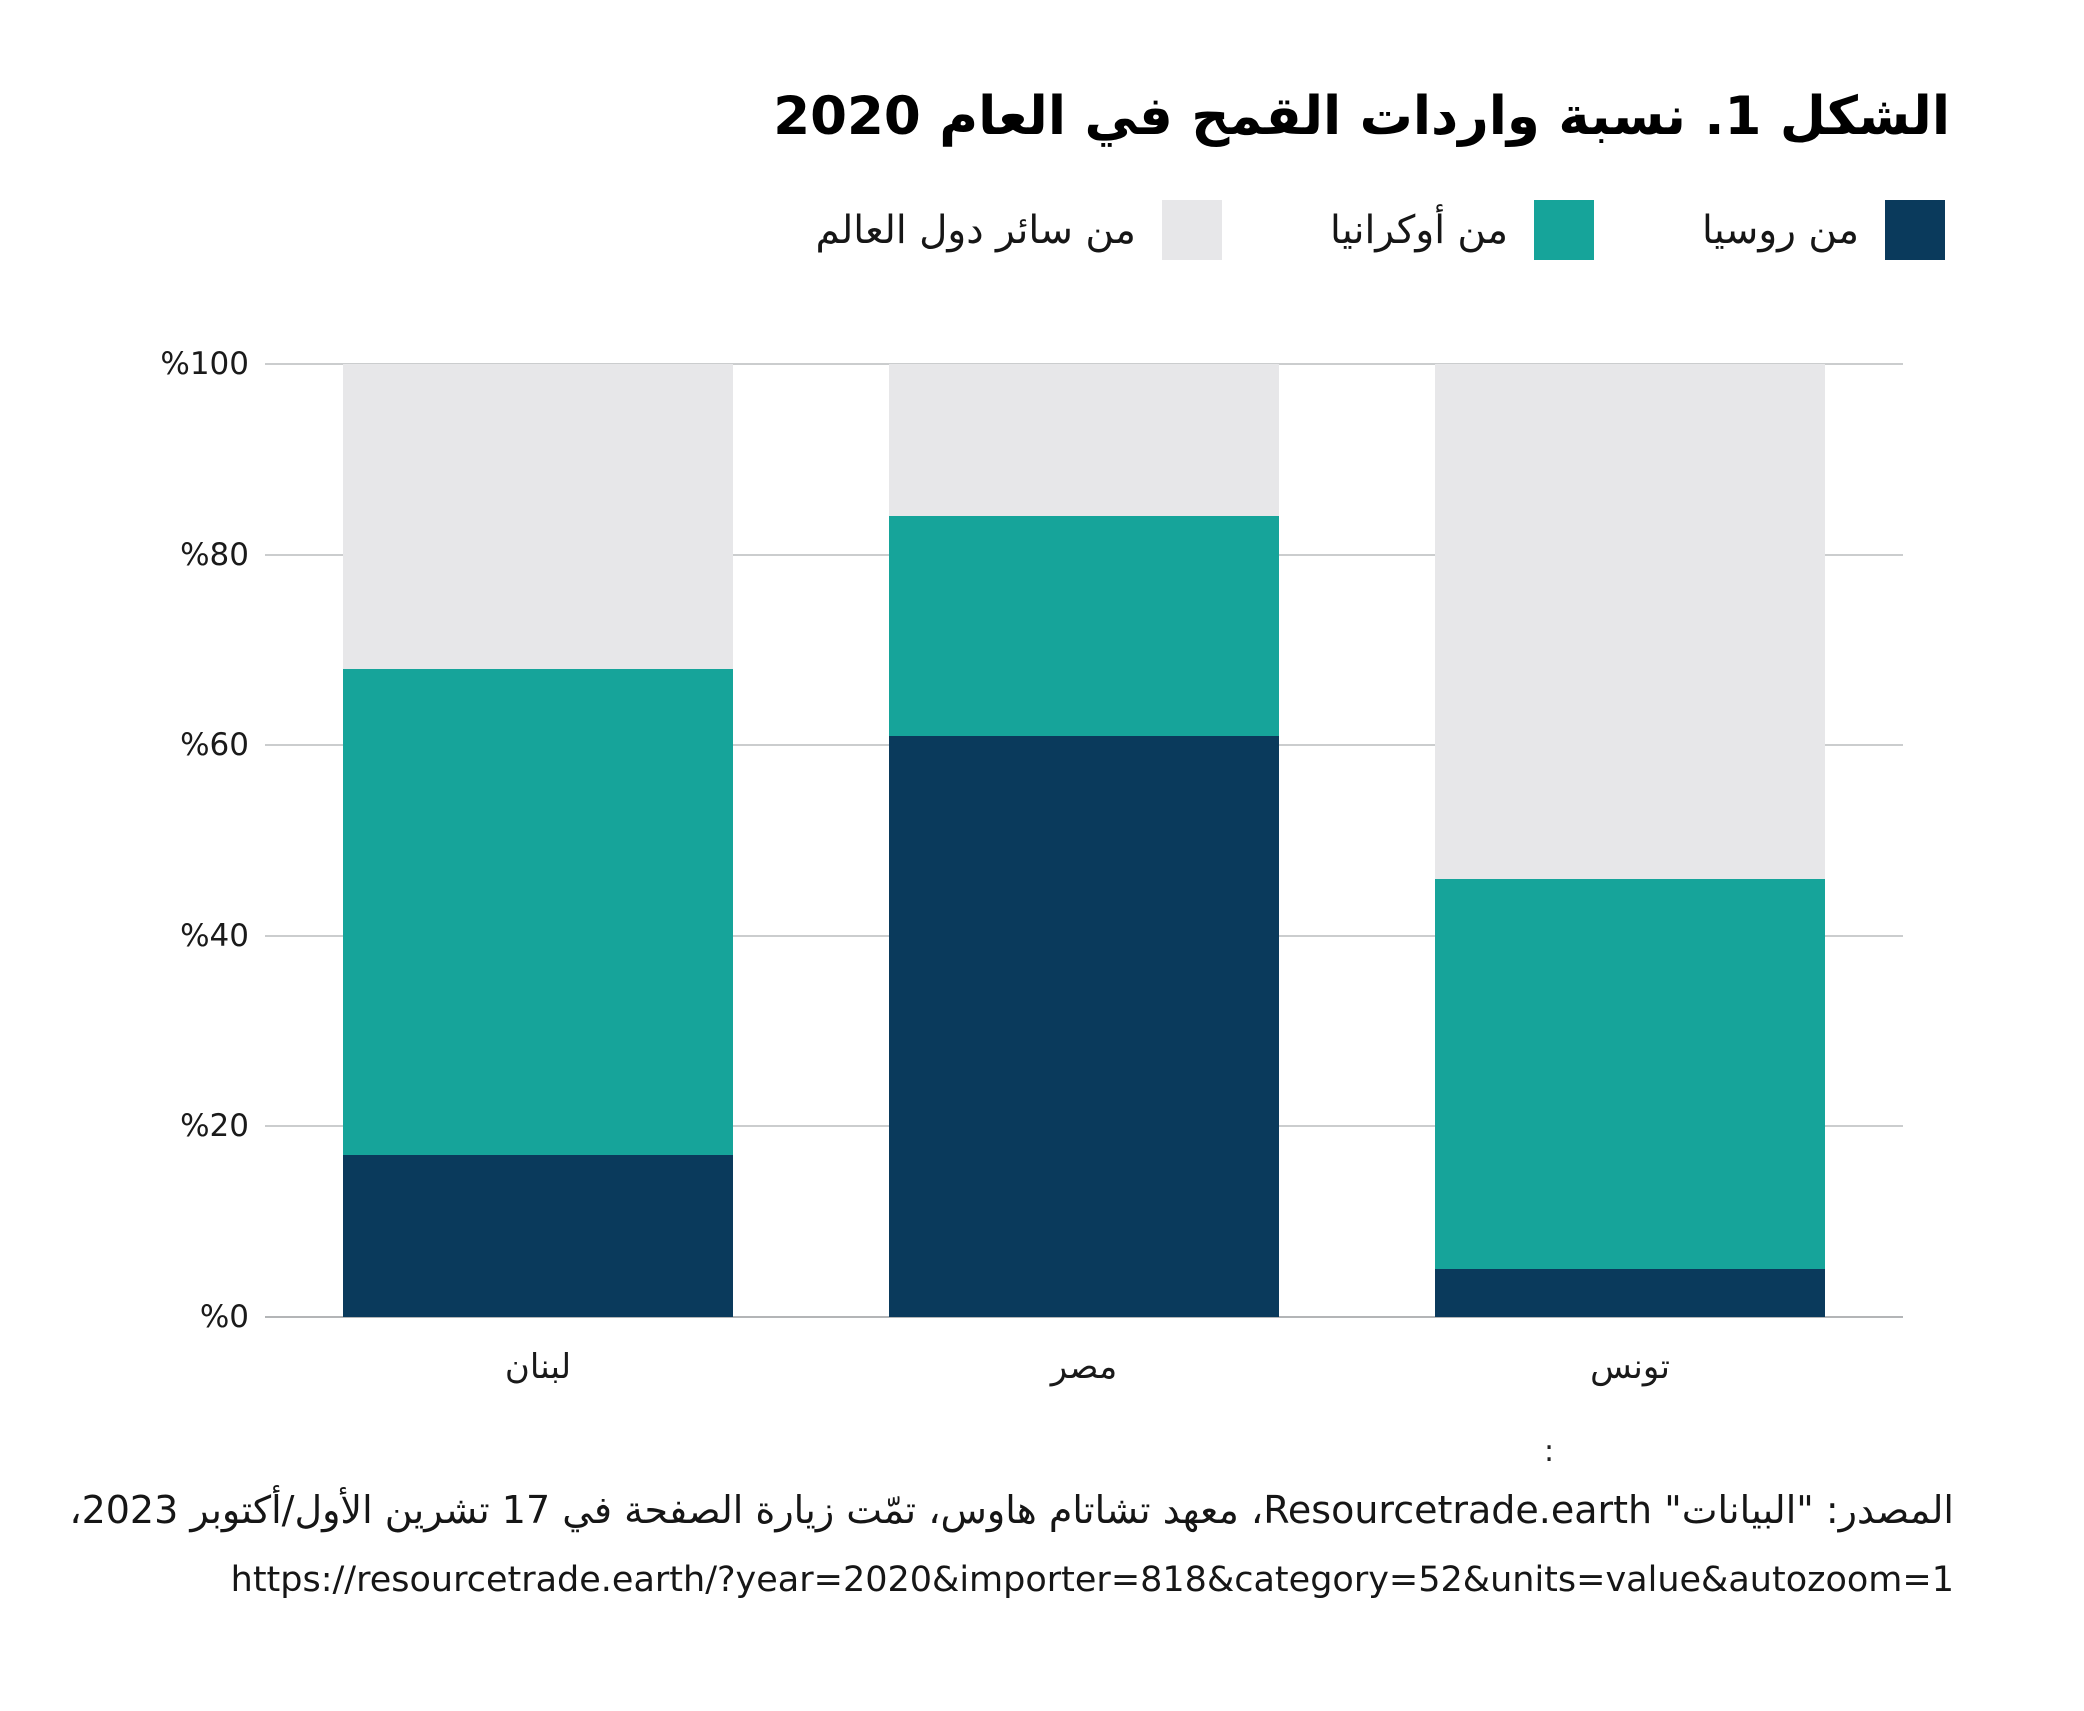  What do you see at coordinates (1084, 440) in the screenshot?
I see `bar-segment-egypt-world` at bounding box center [1084, 440].